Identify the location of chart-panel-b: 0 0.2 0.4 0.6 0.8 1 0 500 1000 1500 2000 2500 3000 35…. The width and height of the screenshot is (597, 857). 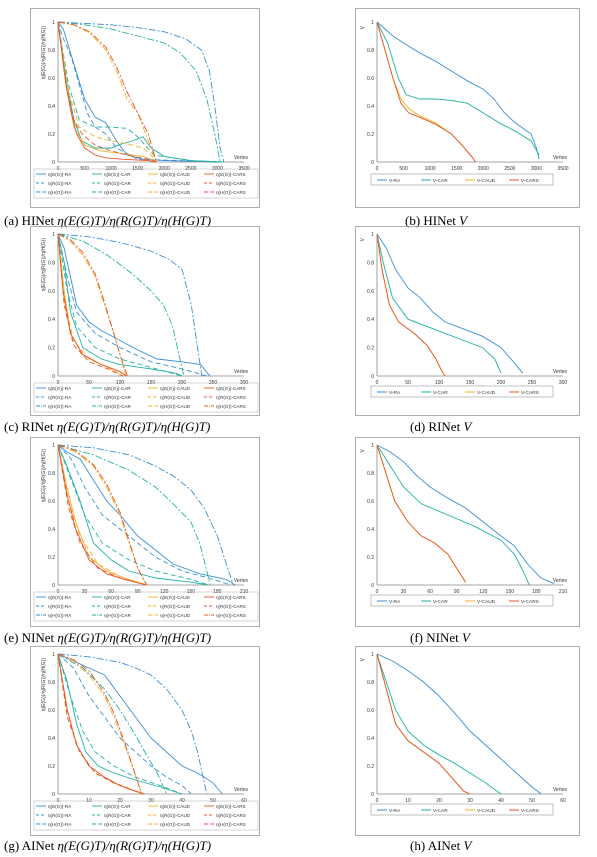
(467, 108).